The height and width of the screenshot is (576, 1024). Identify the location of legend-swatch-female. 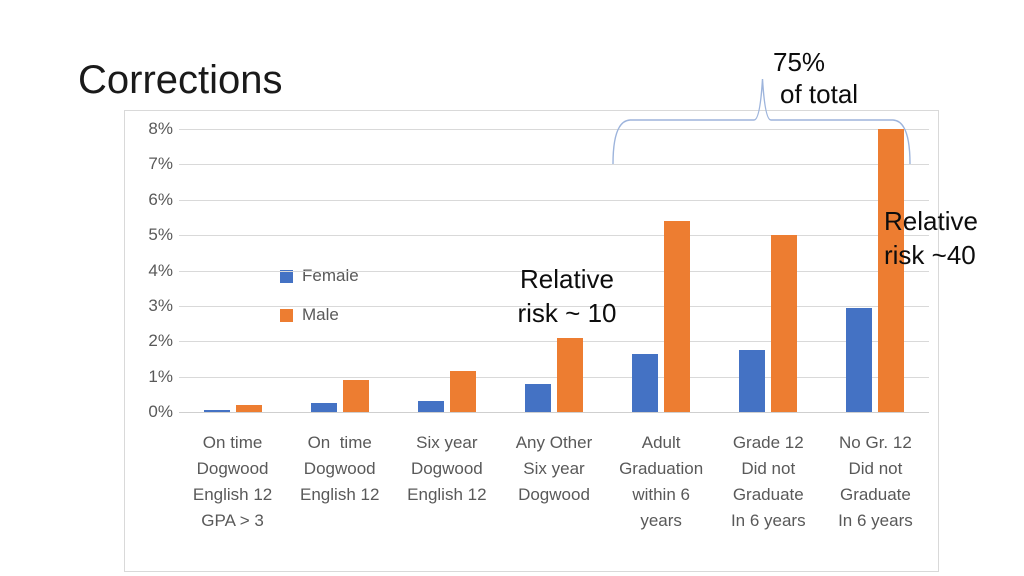
(286, 276).